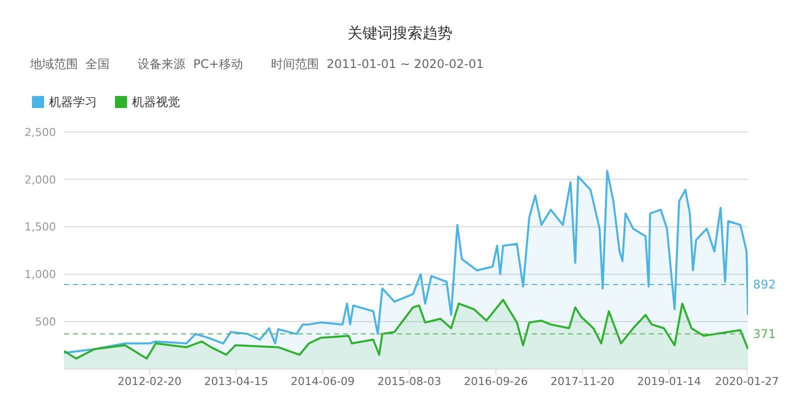 This screenshot has width=800, height=418. Describe the element at coordinates (40, 132) in the screenshot. I see `y-tick-label: 2,500` at that location.